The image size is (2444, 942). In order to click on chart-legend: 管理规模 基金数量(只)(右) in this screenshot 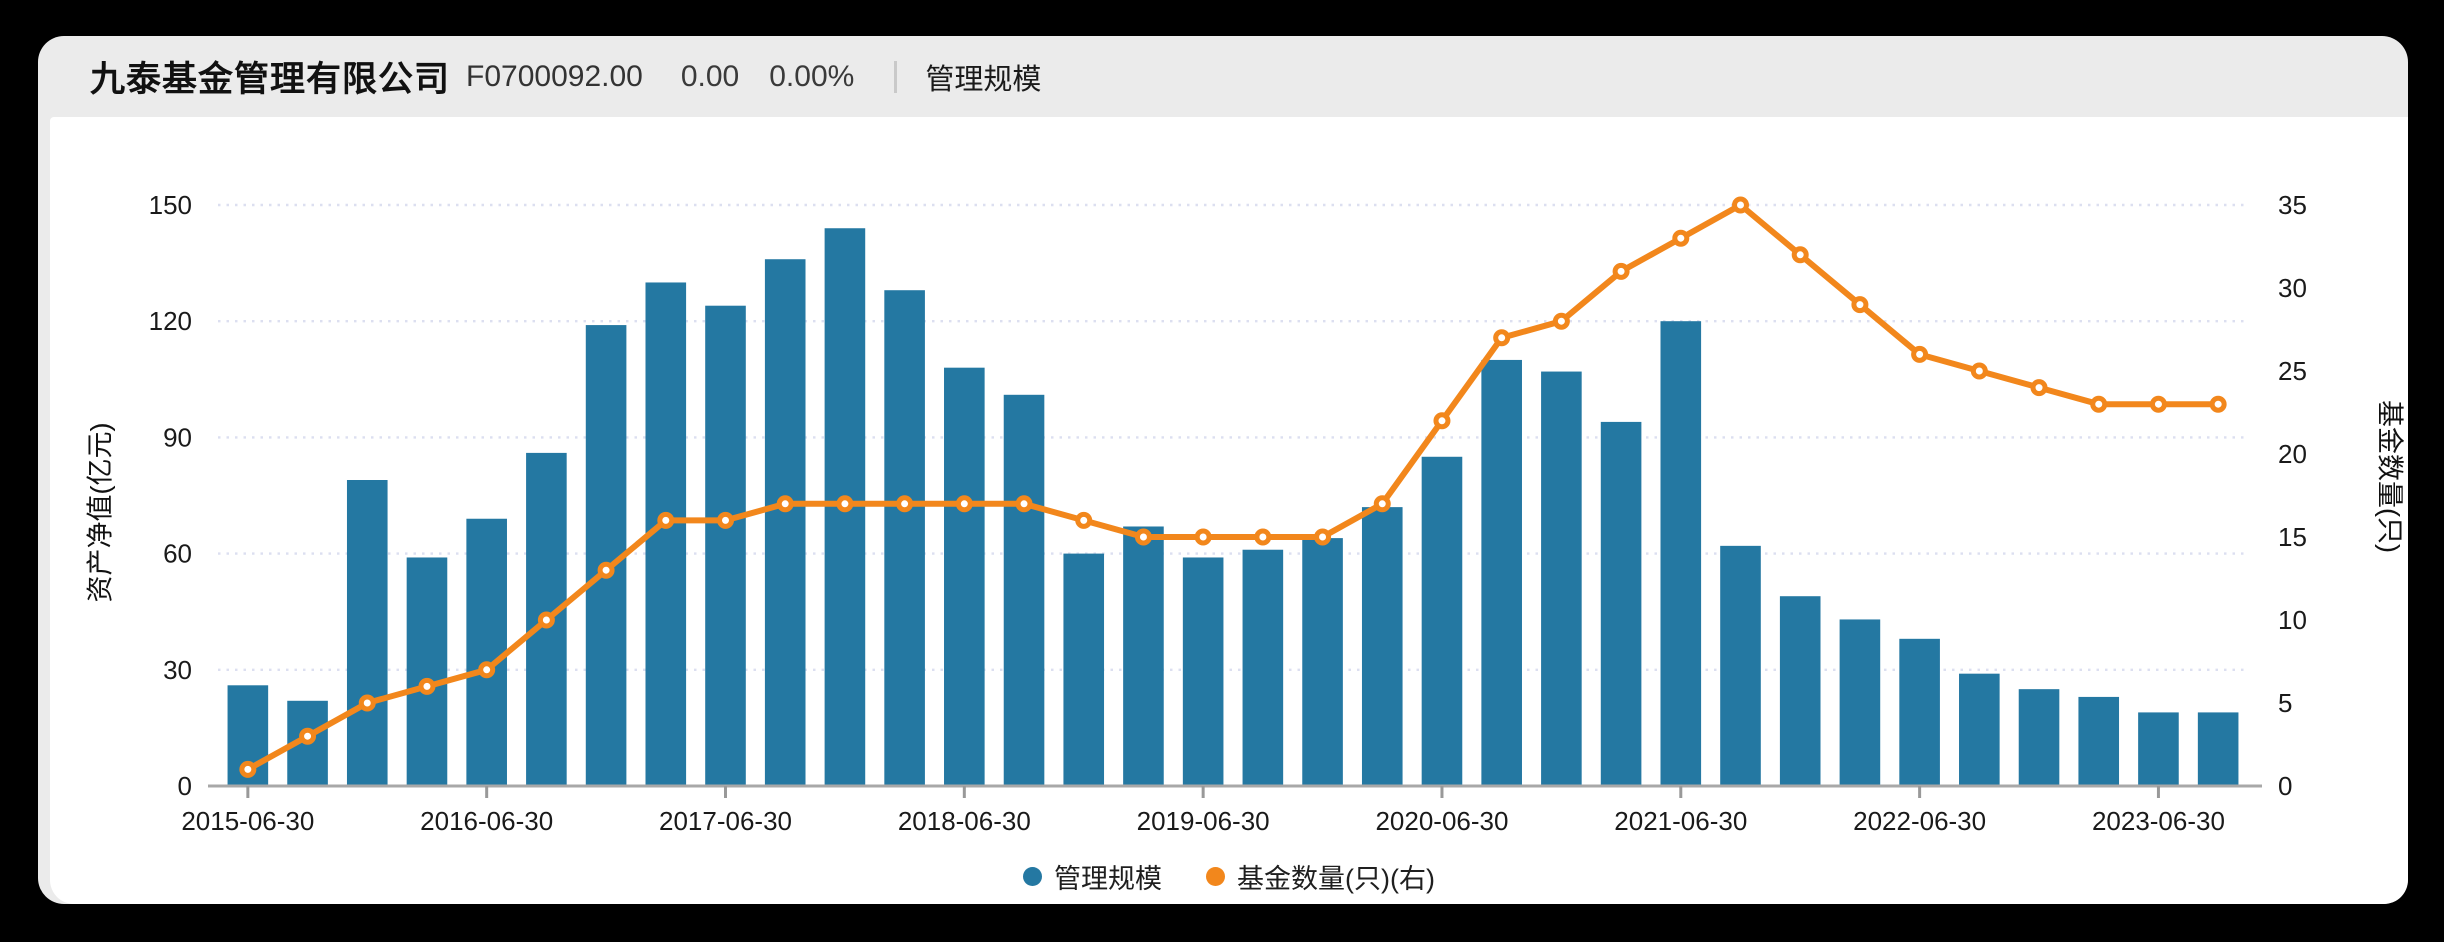, I will do `click(1229, 876)`.